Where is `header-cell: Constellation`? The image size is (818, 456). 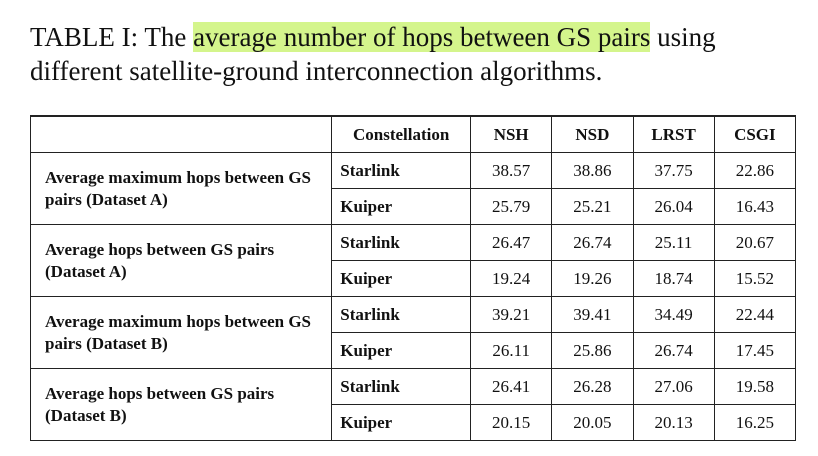 header-cell: Constellation is located at coordinates (401, 134).